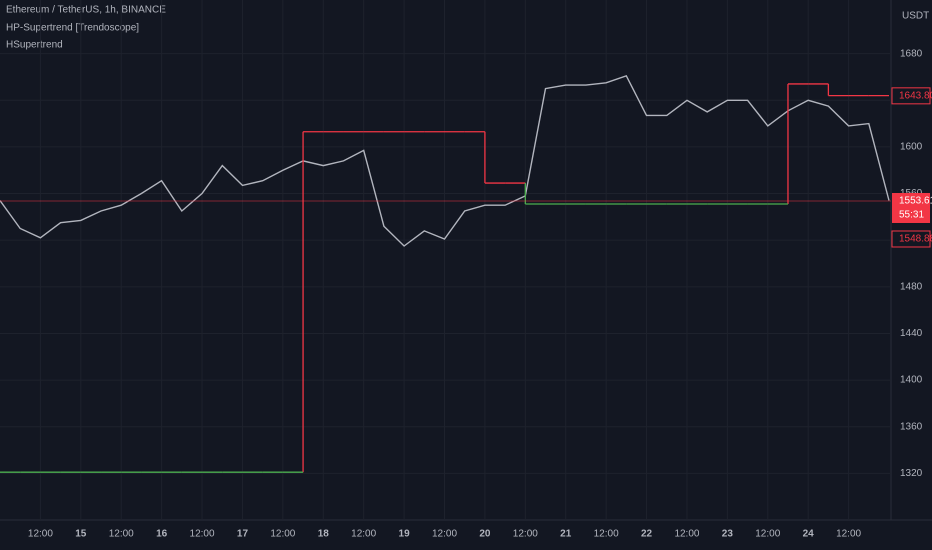  What do you see at coordinates (915, 201) in the screenshot?
I see `price-label: 1553.61` at bounding box center [915, 201].